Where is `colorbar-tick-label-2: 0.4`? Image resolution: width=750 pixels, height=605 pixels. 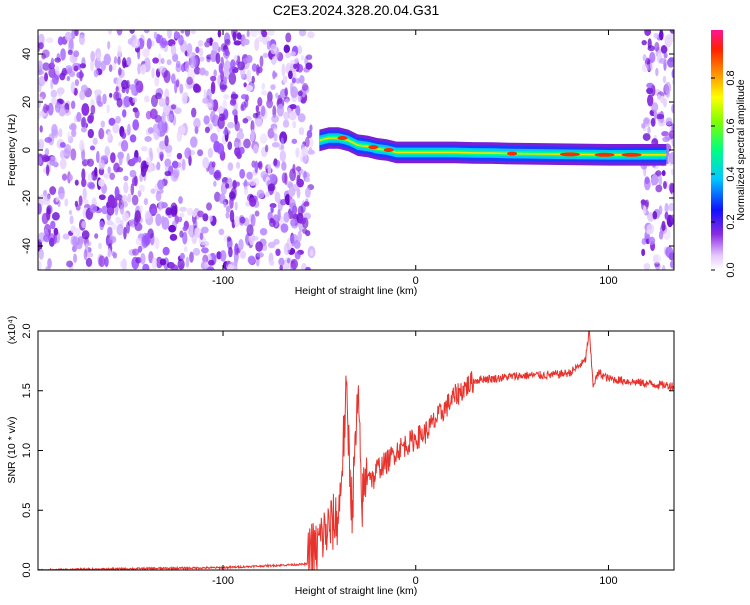
colorbar-tick-label-2: 0.4 is located at coordinates (731, 173).